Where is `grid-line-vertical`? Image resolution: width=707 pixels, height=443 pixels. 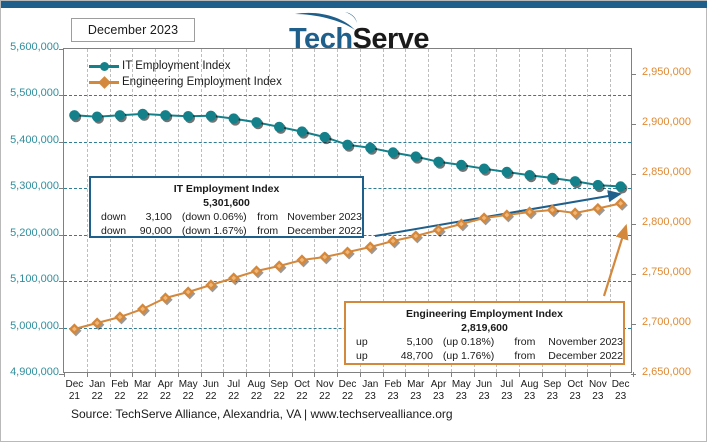 grid-line-vertical is located at coordinates (87, 210).